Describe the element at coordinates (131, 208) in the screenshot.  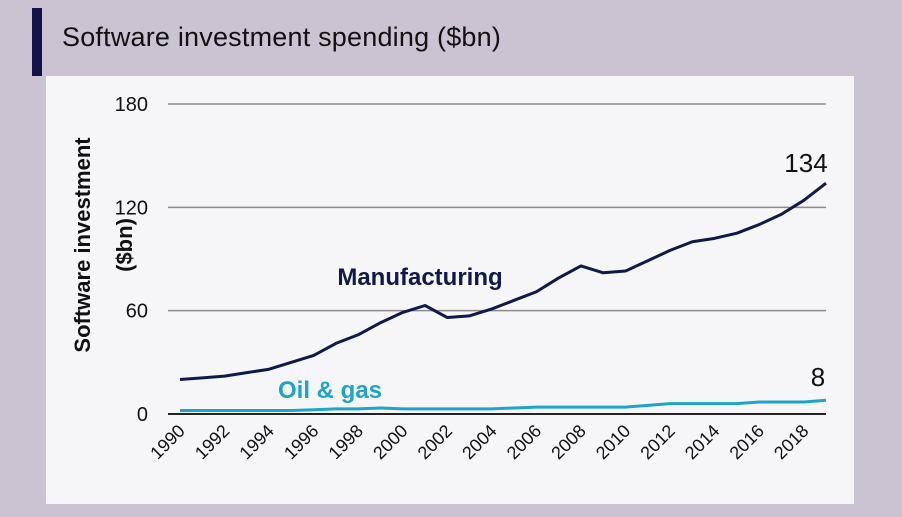
I see `y-tick-label: 120` at that location.